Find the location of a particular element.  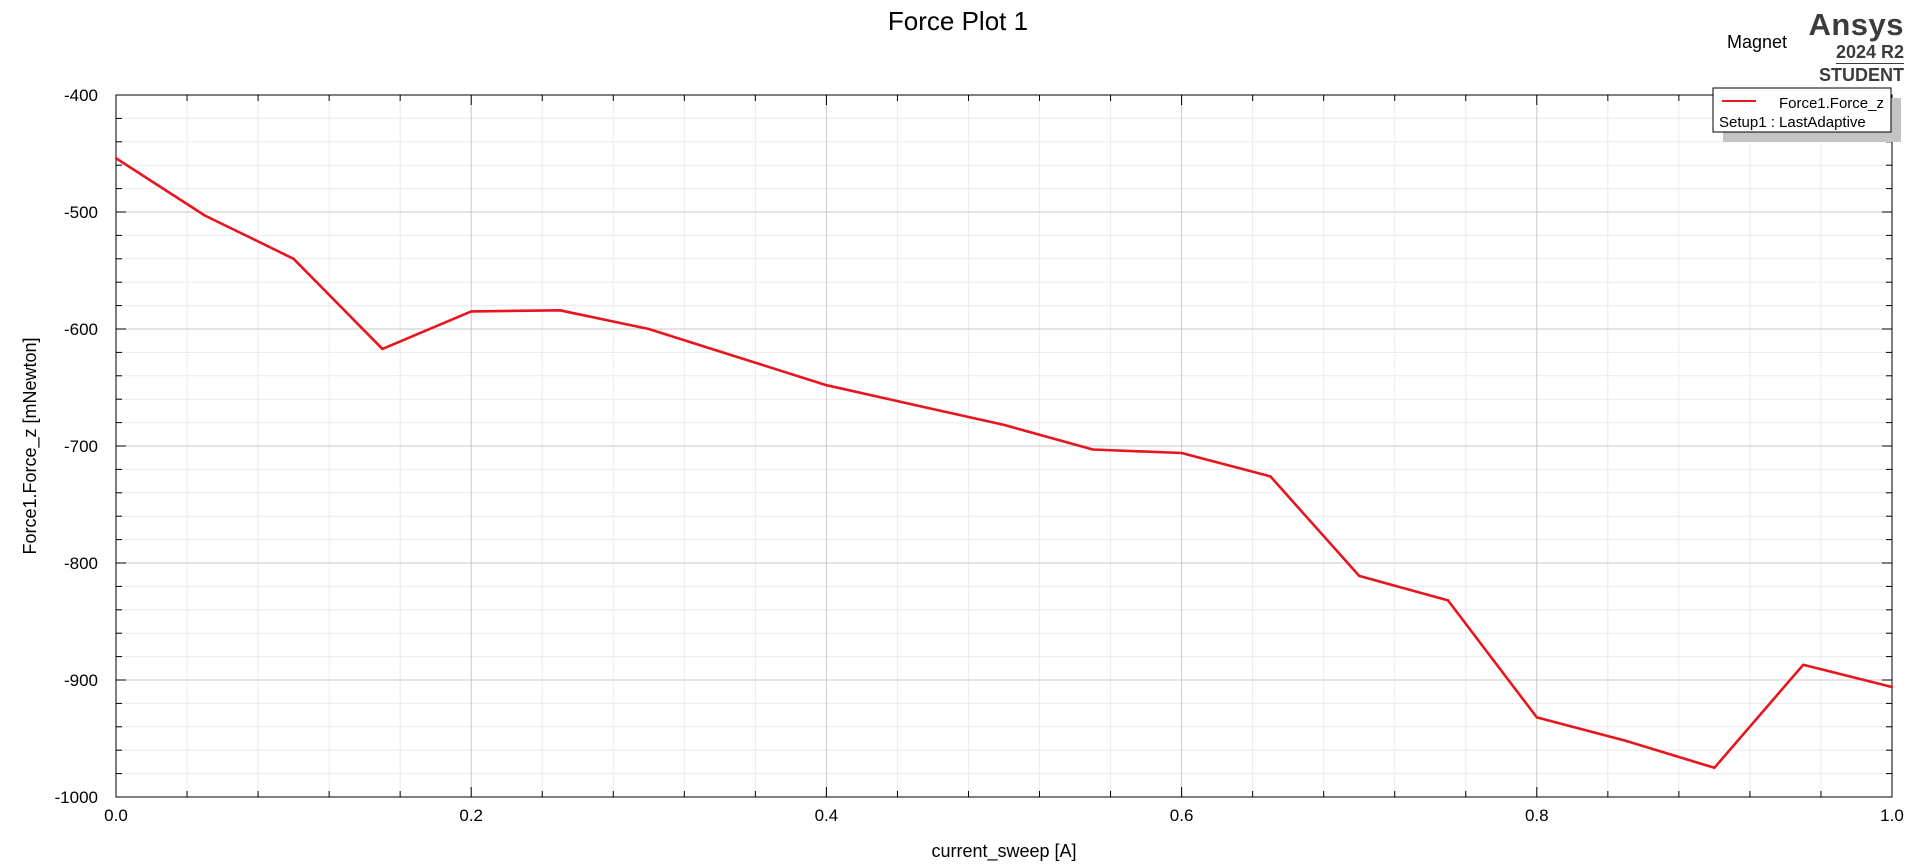

x-axis-label: current_sweep [A] is located at coordinates (1003, 851).